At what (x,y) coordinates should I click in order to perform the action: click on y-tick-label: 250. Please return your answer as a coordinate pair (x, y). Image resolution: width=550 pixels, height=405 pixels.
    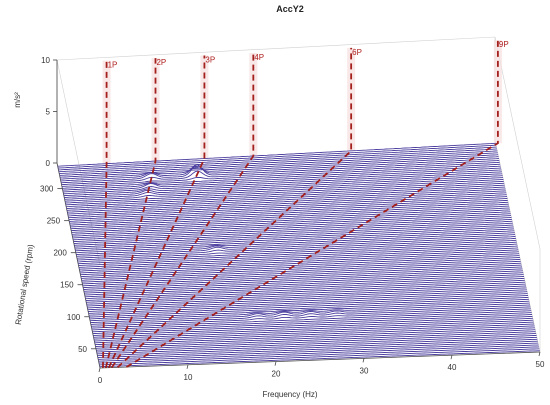
    Looking at the image, I should click on (54, 221).